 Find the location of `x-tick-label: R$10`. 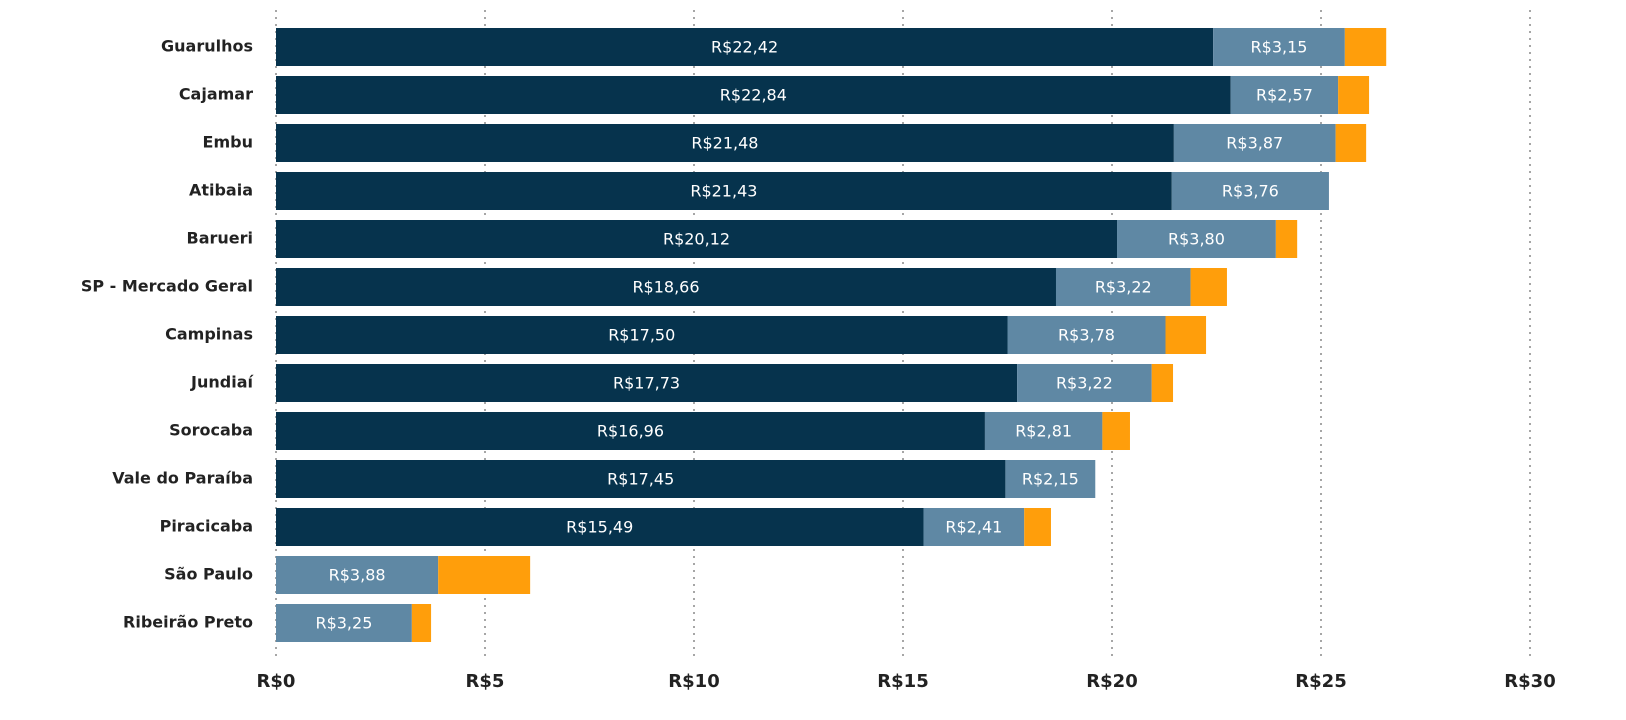

x-tick-label: R$10 is located at coordinates (693, 681).